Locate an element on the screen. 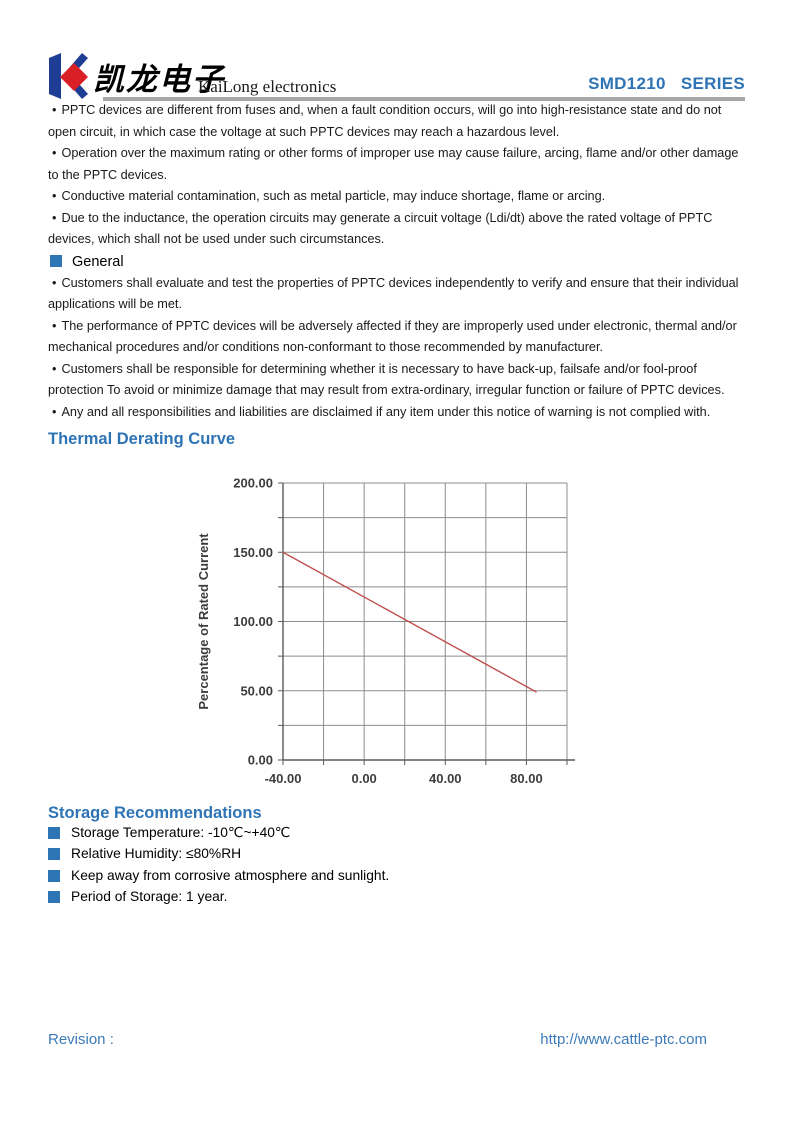  svg-text: 200.00 is located at coordinates (253, 483).